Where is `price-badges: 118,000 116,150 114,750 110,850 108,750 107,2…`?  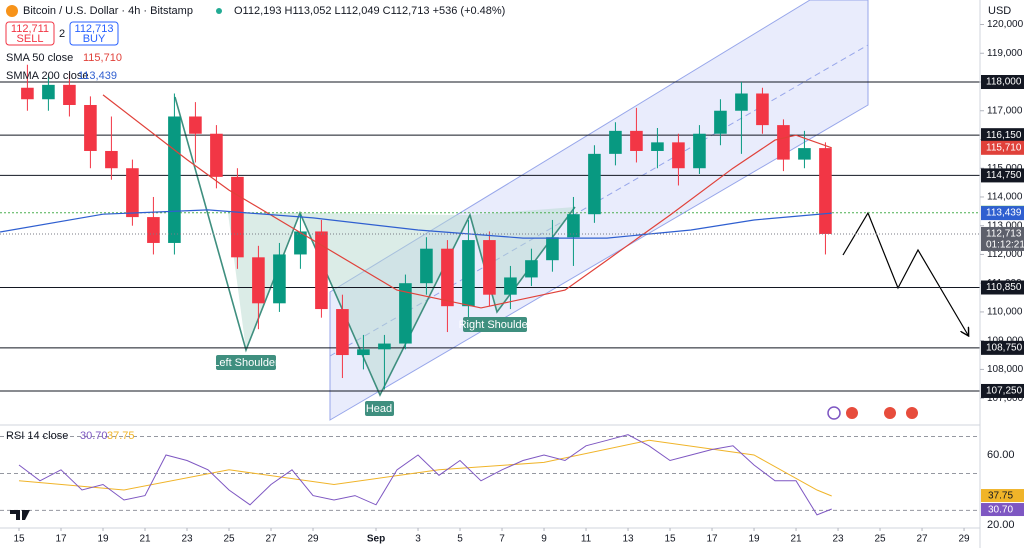 price-badges: 118,000 116,150 114,750 110,850 108,750 107,2… is located at coordinates (1002, 295).